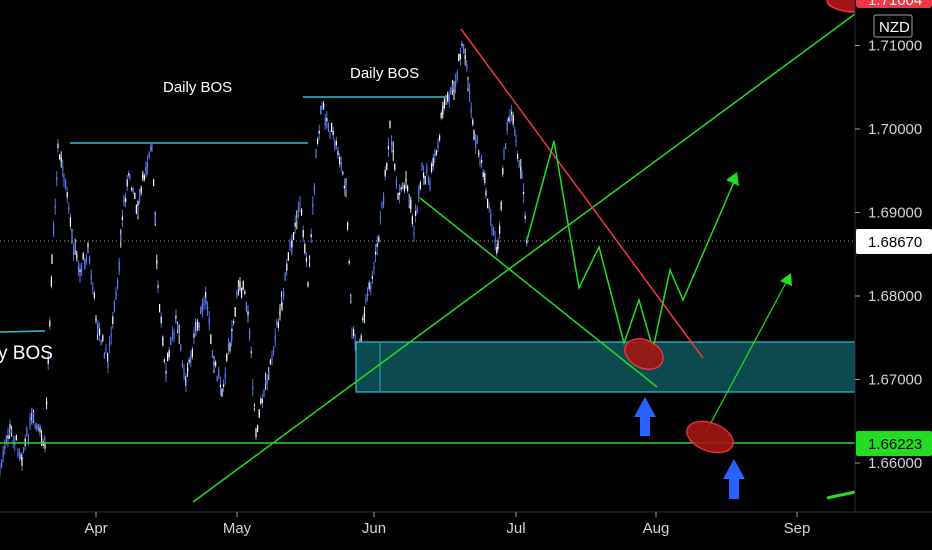 This screenshot has width=932, height=550. Describe the element at coordinates (895, 4) in the screenshot. I see `price-tag-red-label: 1.71004` at that location.